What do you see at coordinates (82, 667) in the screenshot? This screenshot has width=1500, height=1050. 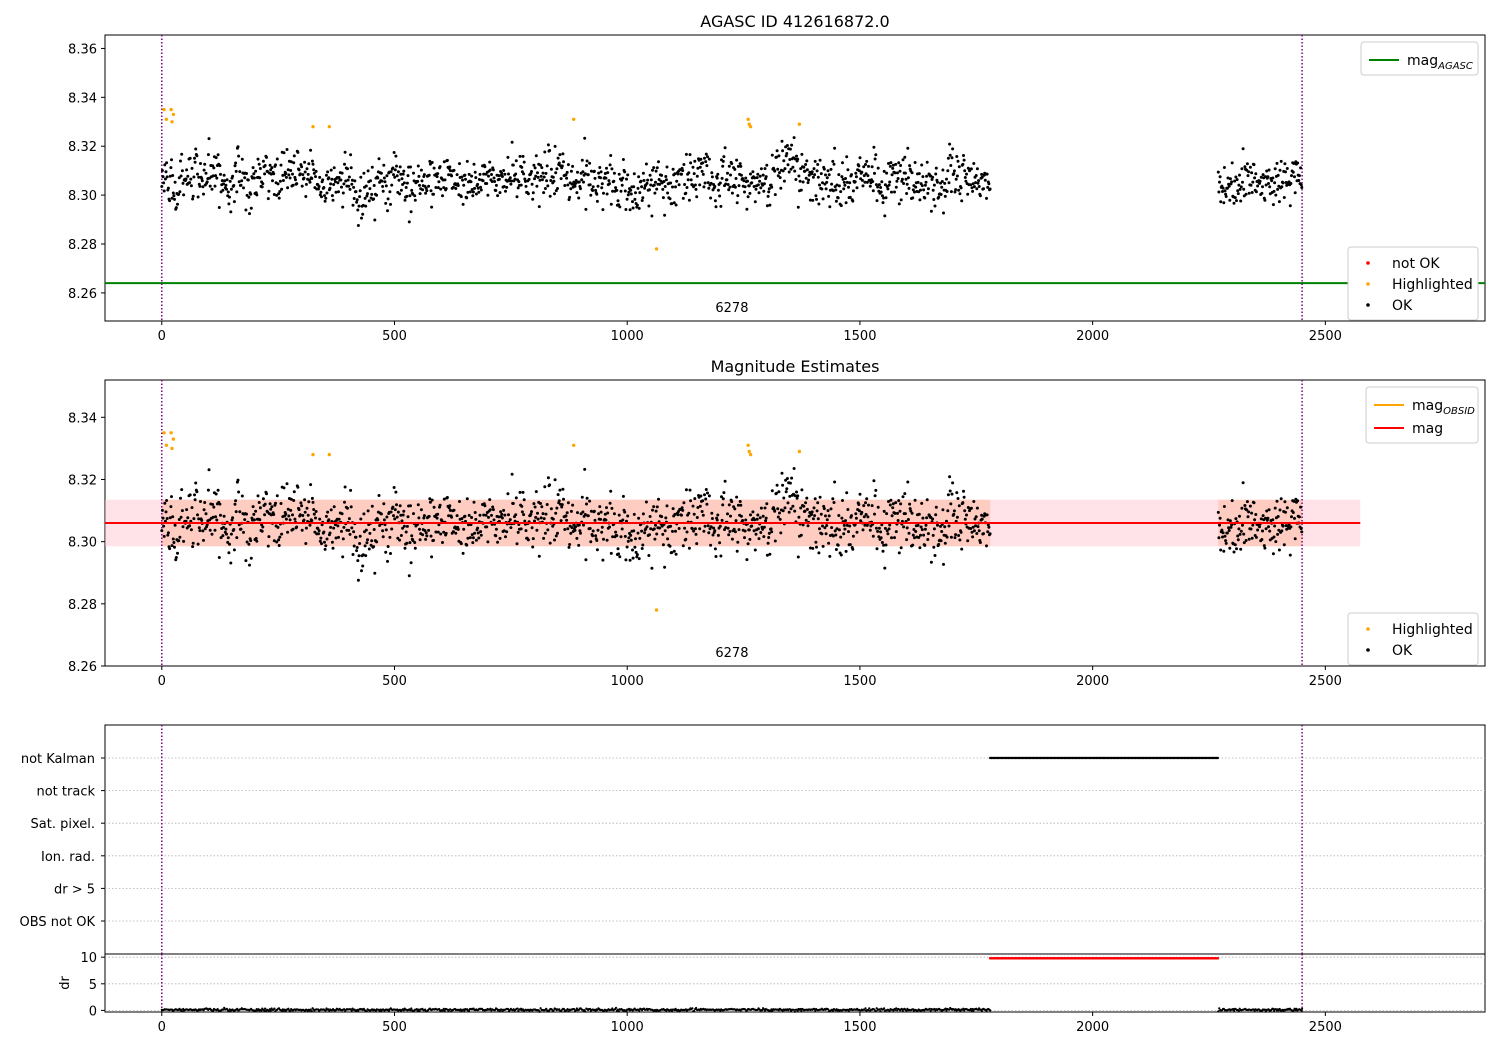 I see `y-tick-label: 8.26` at bounding box center [82, 667].